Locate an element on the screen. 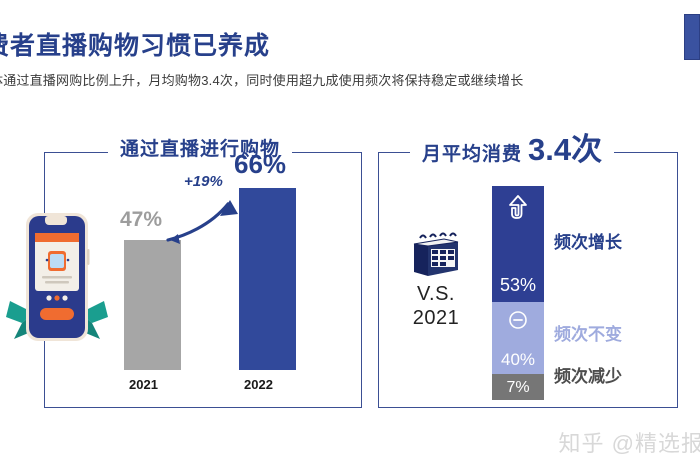 The height and width of the screenshot is (470, 700). growth-arrow-icon is located at coordinates (202, 222).